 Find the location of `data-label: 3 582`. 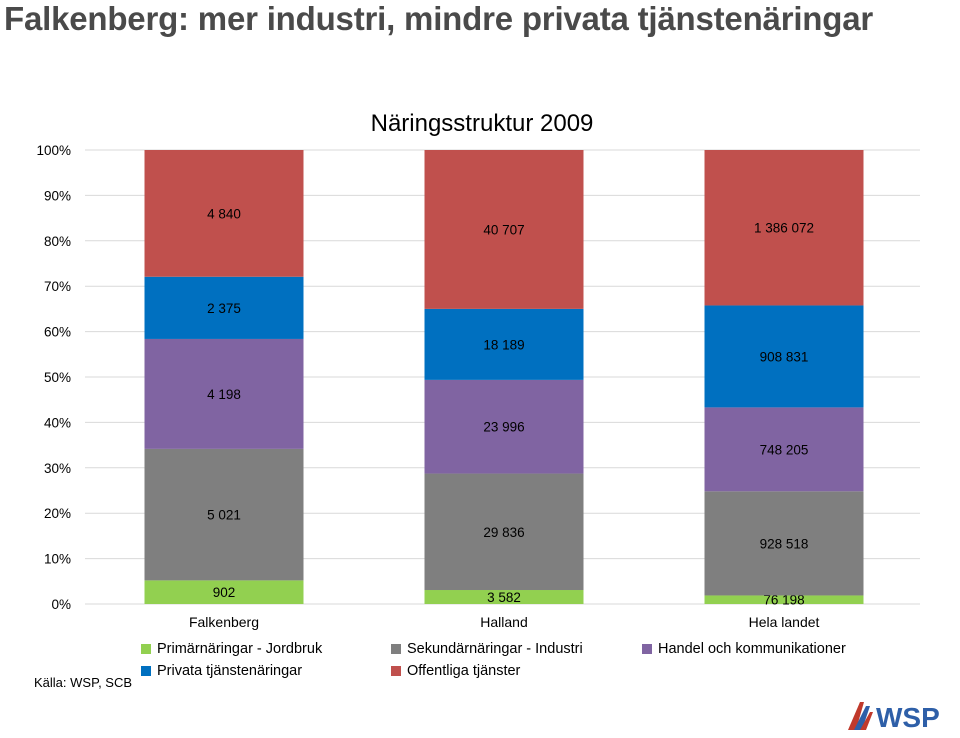

data-label: 3 582 is located at coordinates (504, 597).